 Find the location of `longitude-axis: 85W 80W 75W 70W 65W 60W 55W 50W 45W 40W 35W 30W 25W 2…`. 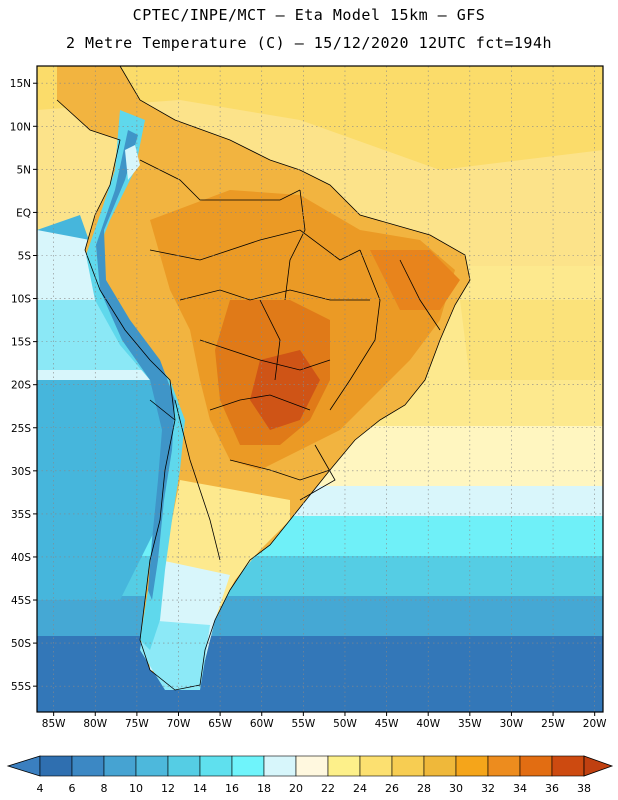

longitude-axis: 85W 80W 75W 70W 65W 60W 55W 50W 45W 40W 35W 30W 25W 2… is located at coordinates (324, 721).